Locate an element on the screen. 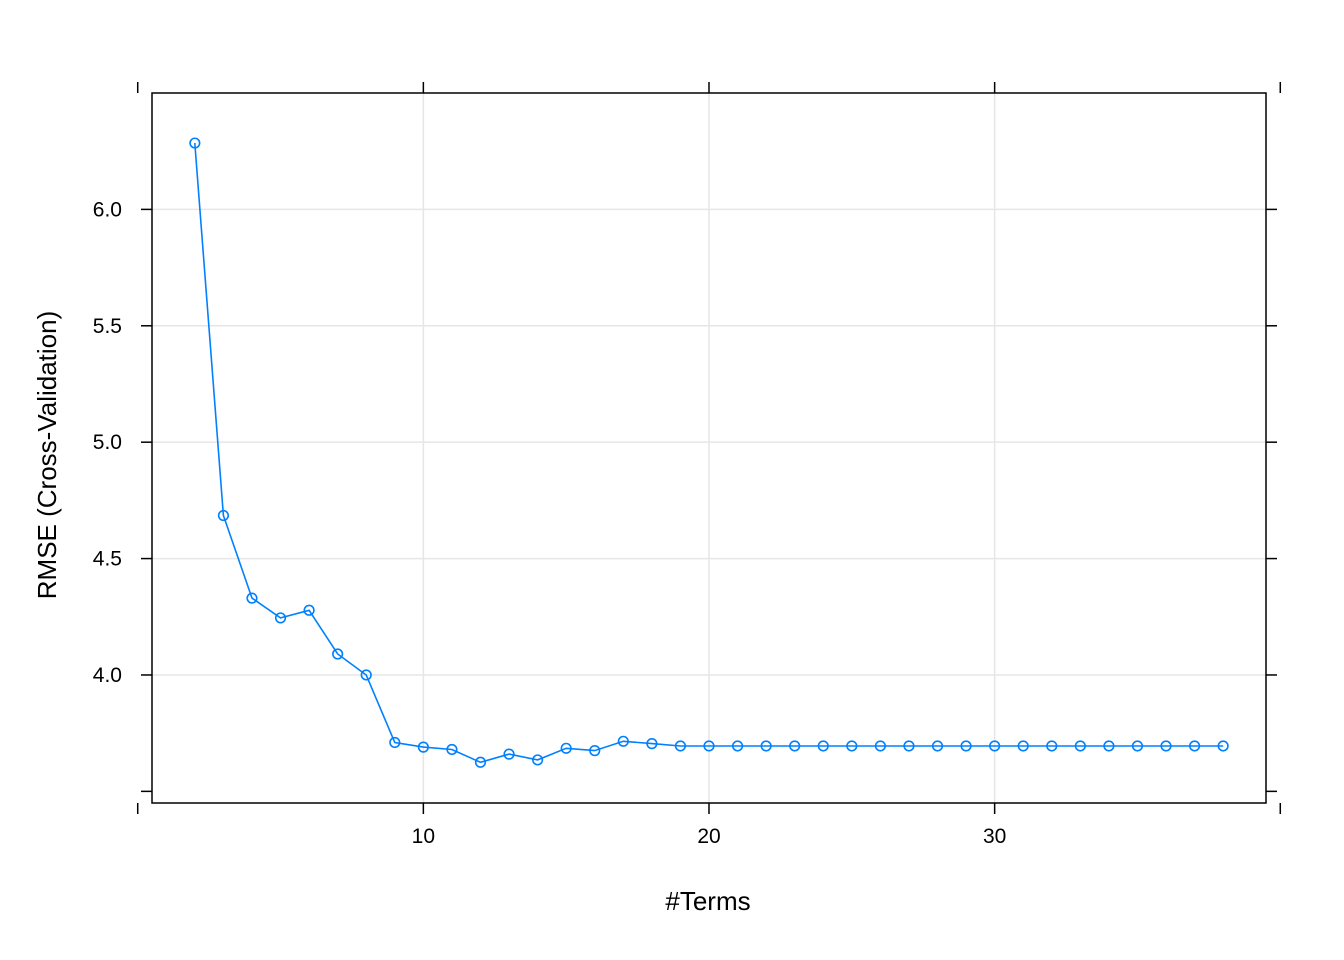  y-tick-label: 5.5 is located at coordinates (107, 326).